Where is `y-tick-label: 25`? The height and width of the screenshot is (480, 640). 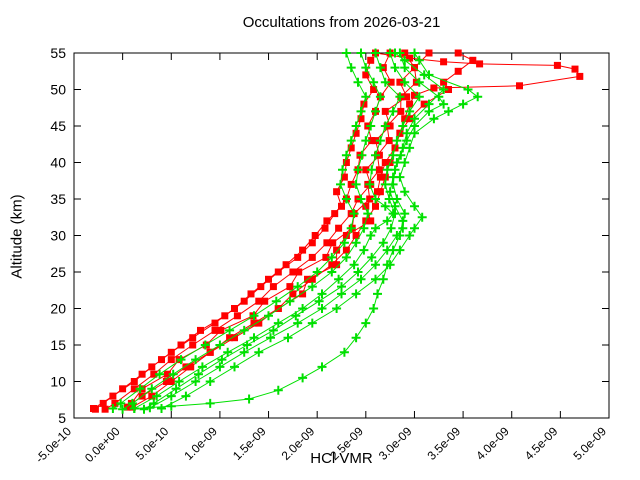
y-tick-label: 25 is located at coordinates (58, 272).